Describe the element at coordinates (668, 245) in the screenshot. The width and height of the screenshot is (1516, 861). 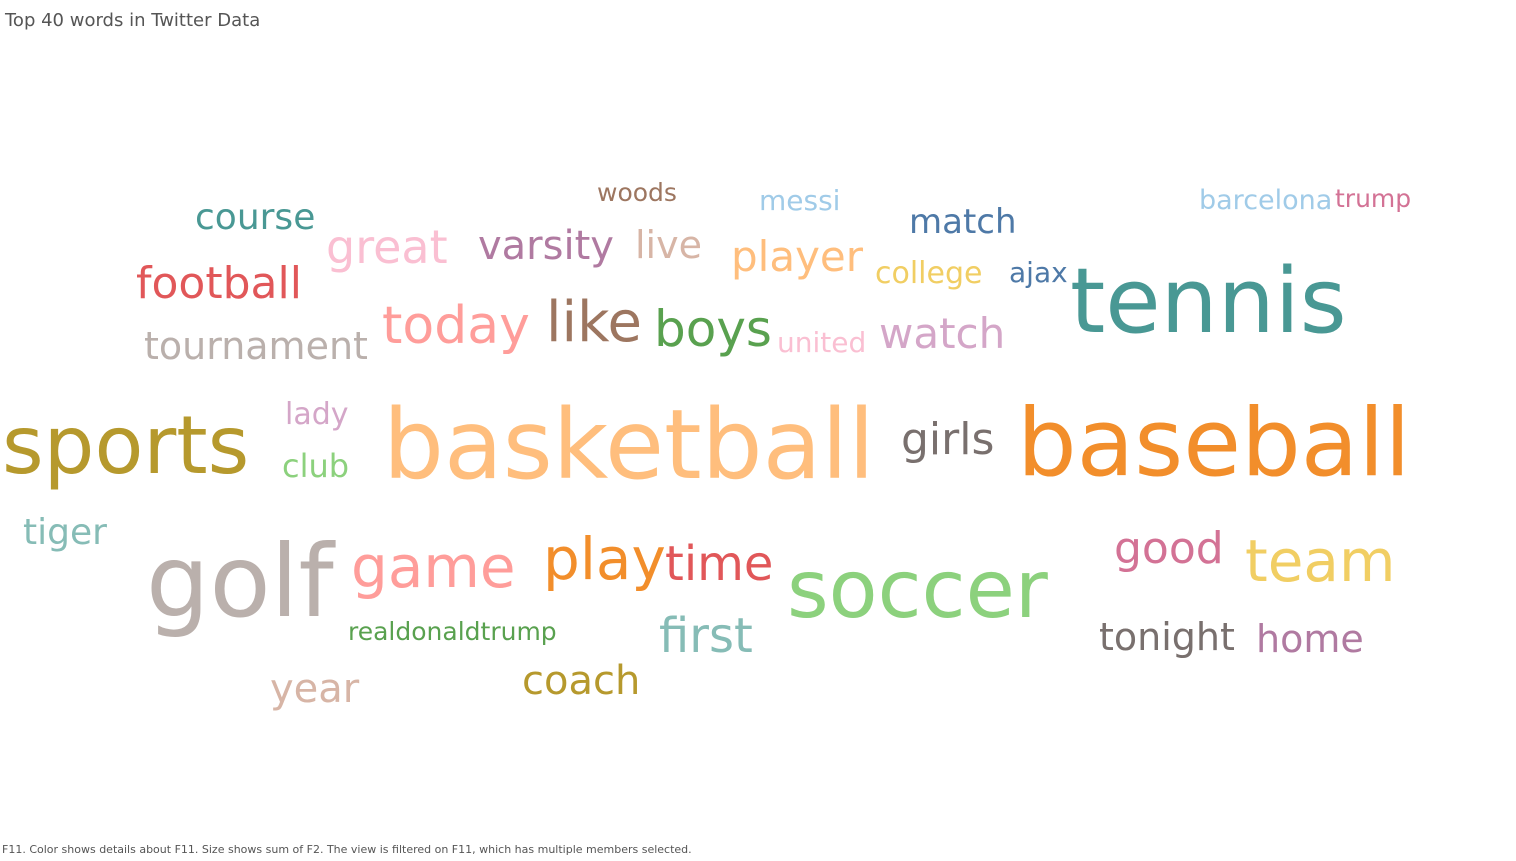
I see `word-live: live` at that location.